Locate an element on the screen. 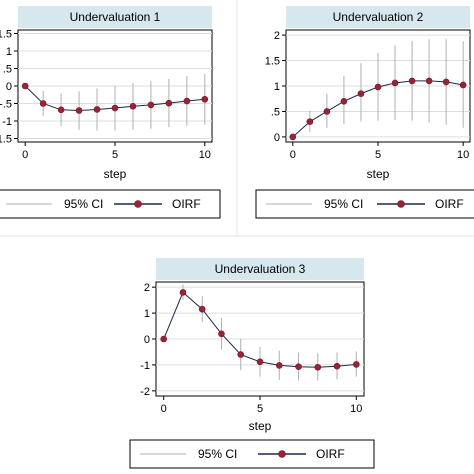 The height and width of the screenshot is (474, 474). chart-title: Undervaluation 2 is located at coordinates (378, 17).